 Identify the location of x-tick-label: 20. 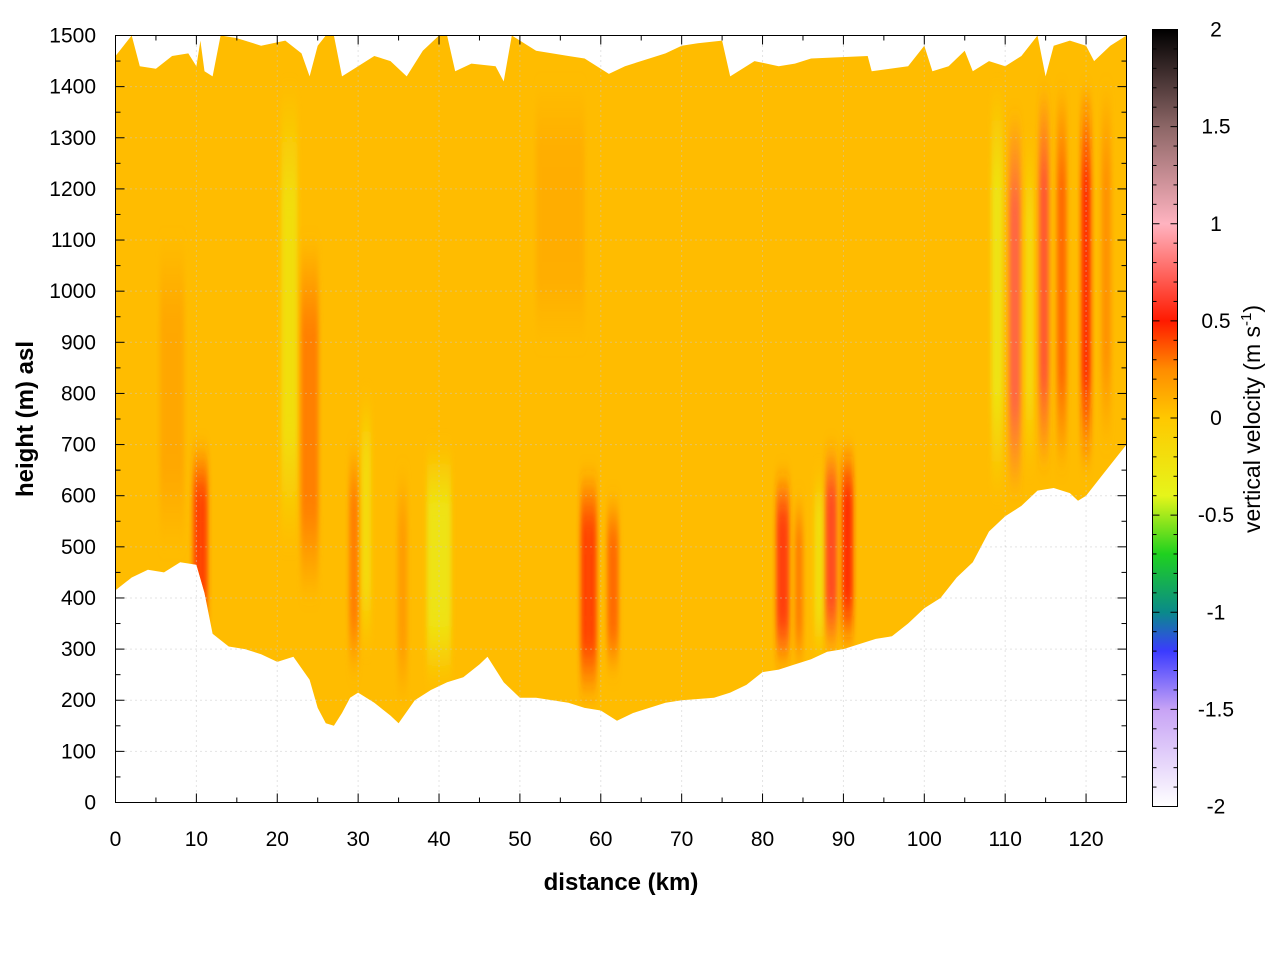
(277, 839).